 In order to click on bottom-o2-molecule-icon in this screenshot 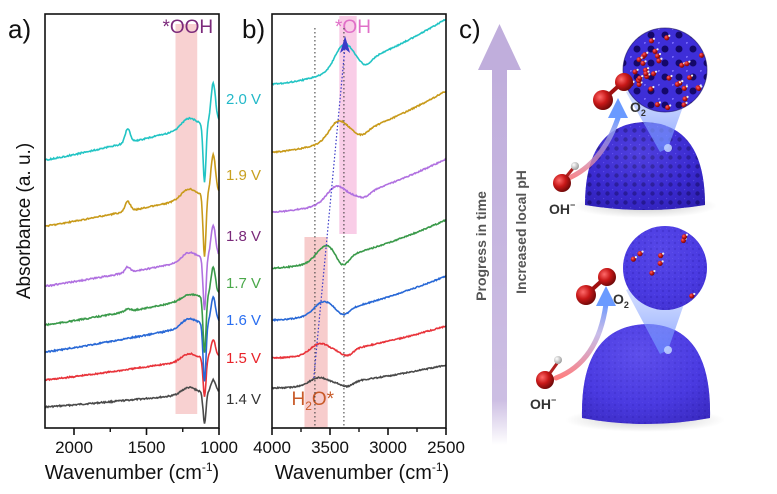, I will do `click(596, 286)`.